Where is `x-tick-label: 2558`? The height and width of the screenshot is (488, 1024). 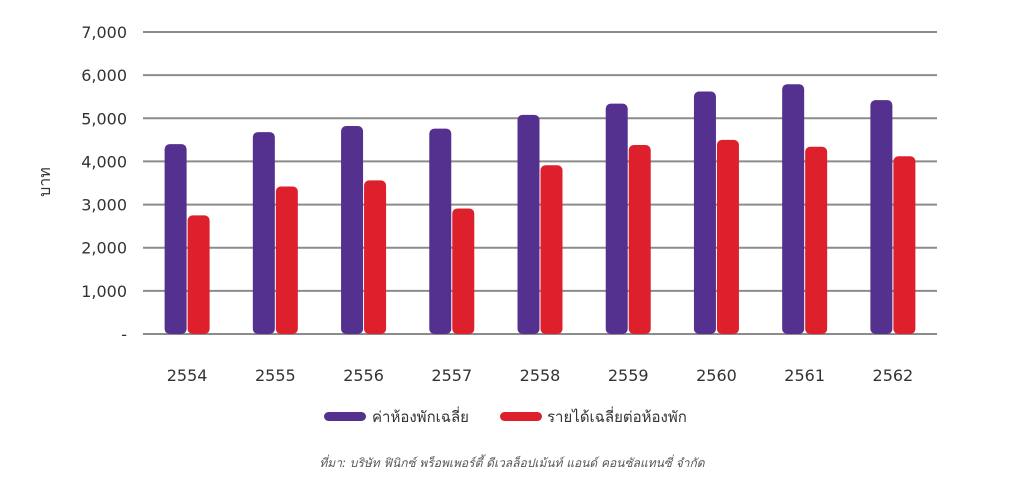 x-tick-label: 2558 is located at coordinates (540, 375).